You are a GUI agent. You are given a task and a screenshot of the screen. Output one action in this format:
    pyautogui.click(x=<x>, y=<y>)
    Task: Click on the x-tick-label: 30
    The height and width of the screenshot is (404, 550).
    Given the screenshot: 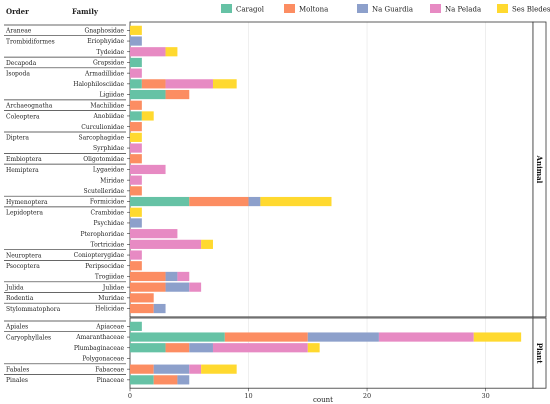 What is the action you would take?
    pyautogui.click(x=485, y=396)
    